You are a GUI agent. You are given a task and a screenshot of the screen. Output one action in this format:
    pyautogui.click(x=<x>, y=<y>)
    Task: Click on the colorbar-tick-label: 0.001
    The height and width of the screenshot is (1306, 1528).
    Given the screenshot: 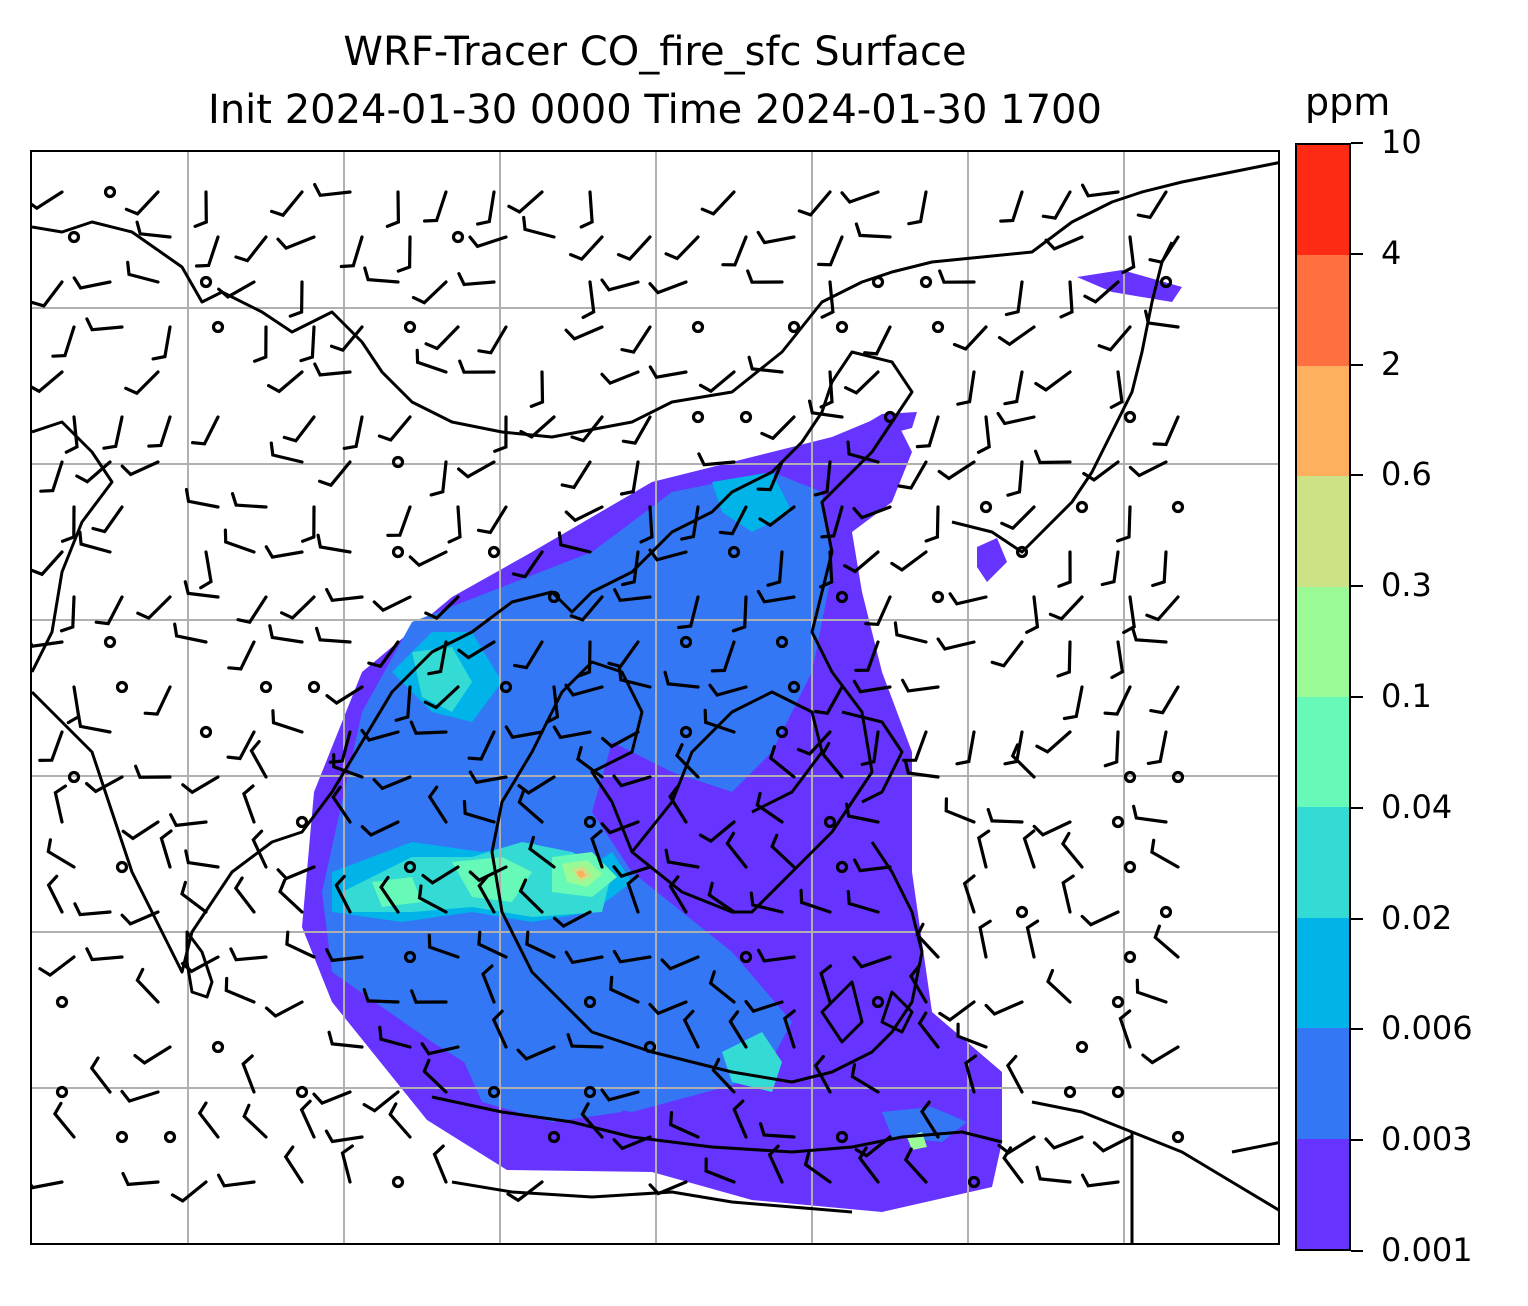 What is the action you would take?
    pyautogui.click(x=1427, y=1250)
    